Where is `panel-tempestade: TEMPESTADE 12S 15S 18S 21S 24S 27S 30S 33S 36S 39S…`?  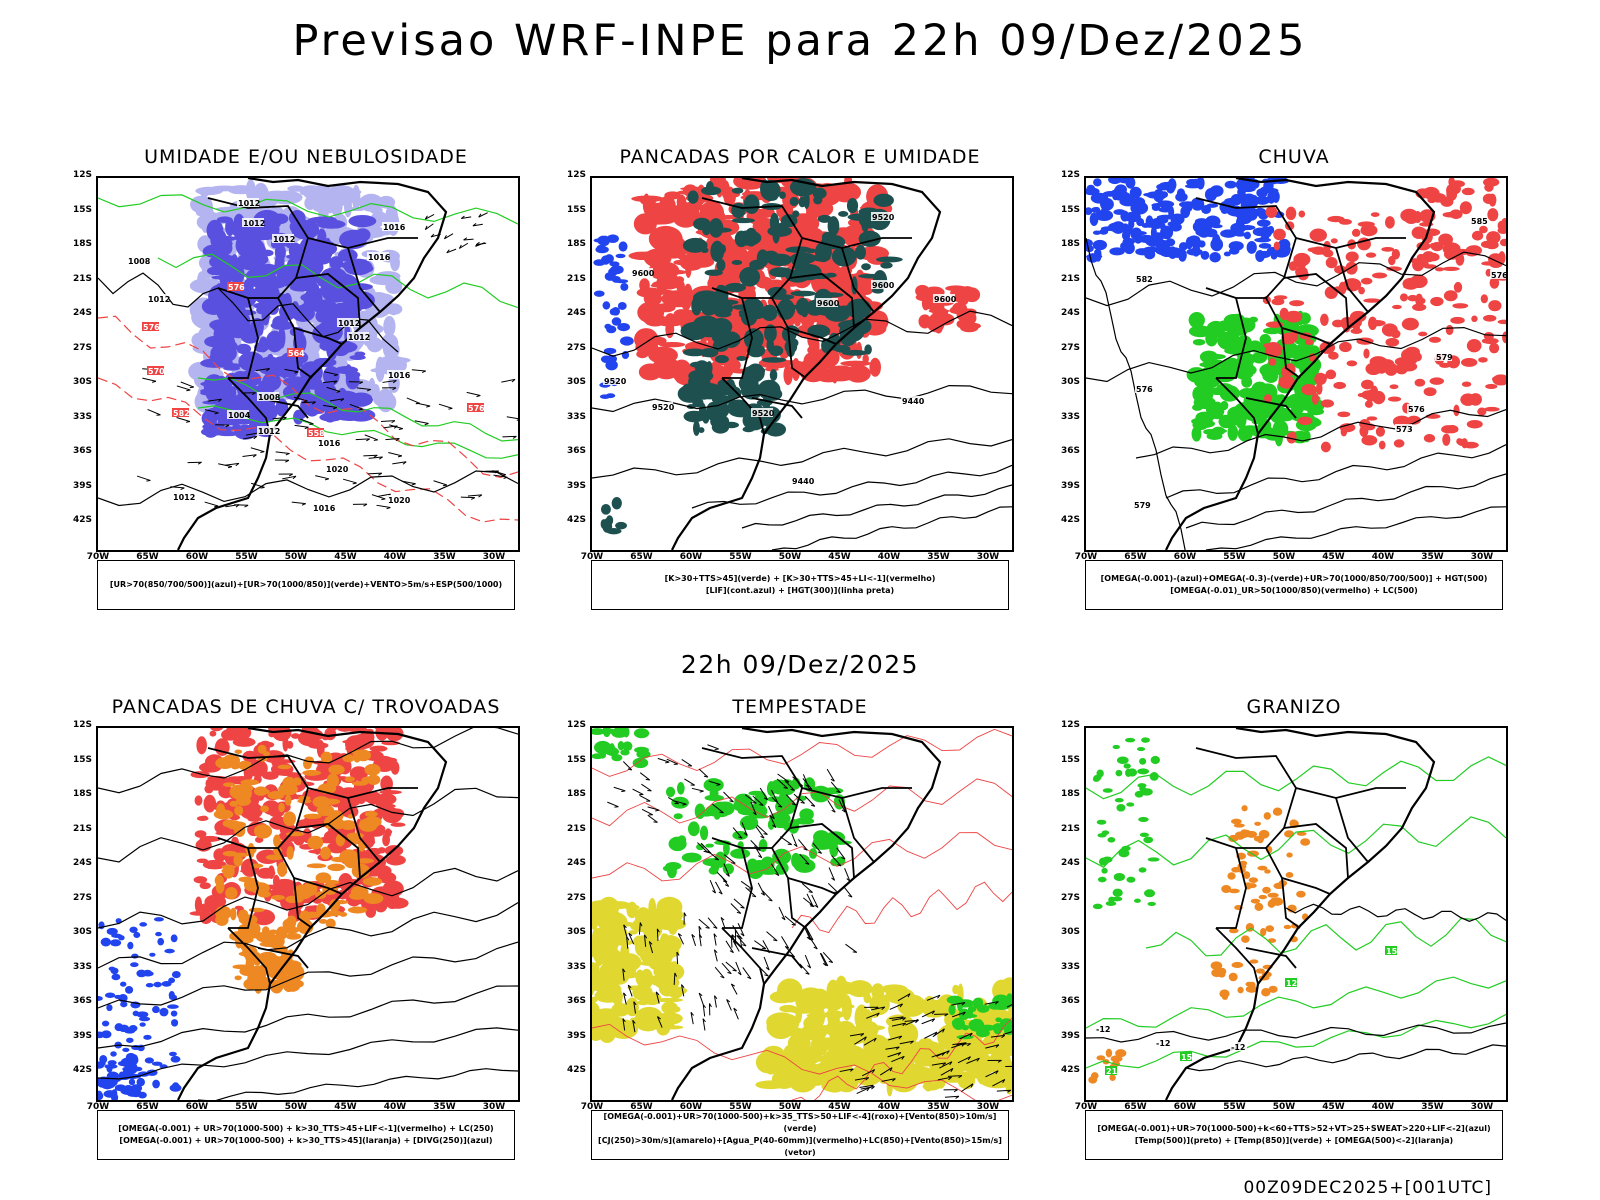
panel-tempestade: TEMPESTADE 12S 15S 18S 21S 24S 27S 30S 33S 36S 39S… is located at coordinates (790, 931).